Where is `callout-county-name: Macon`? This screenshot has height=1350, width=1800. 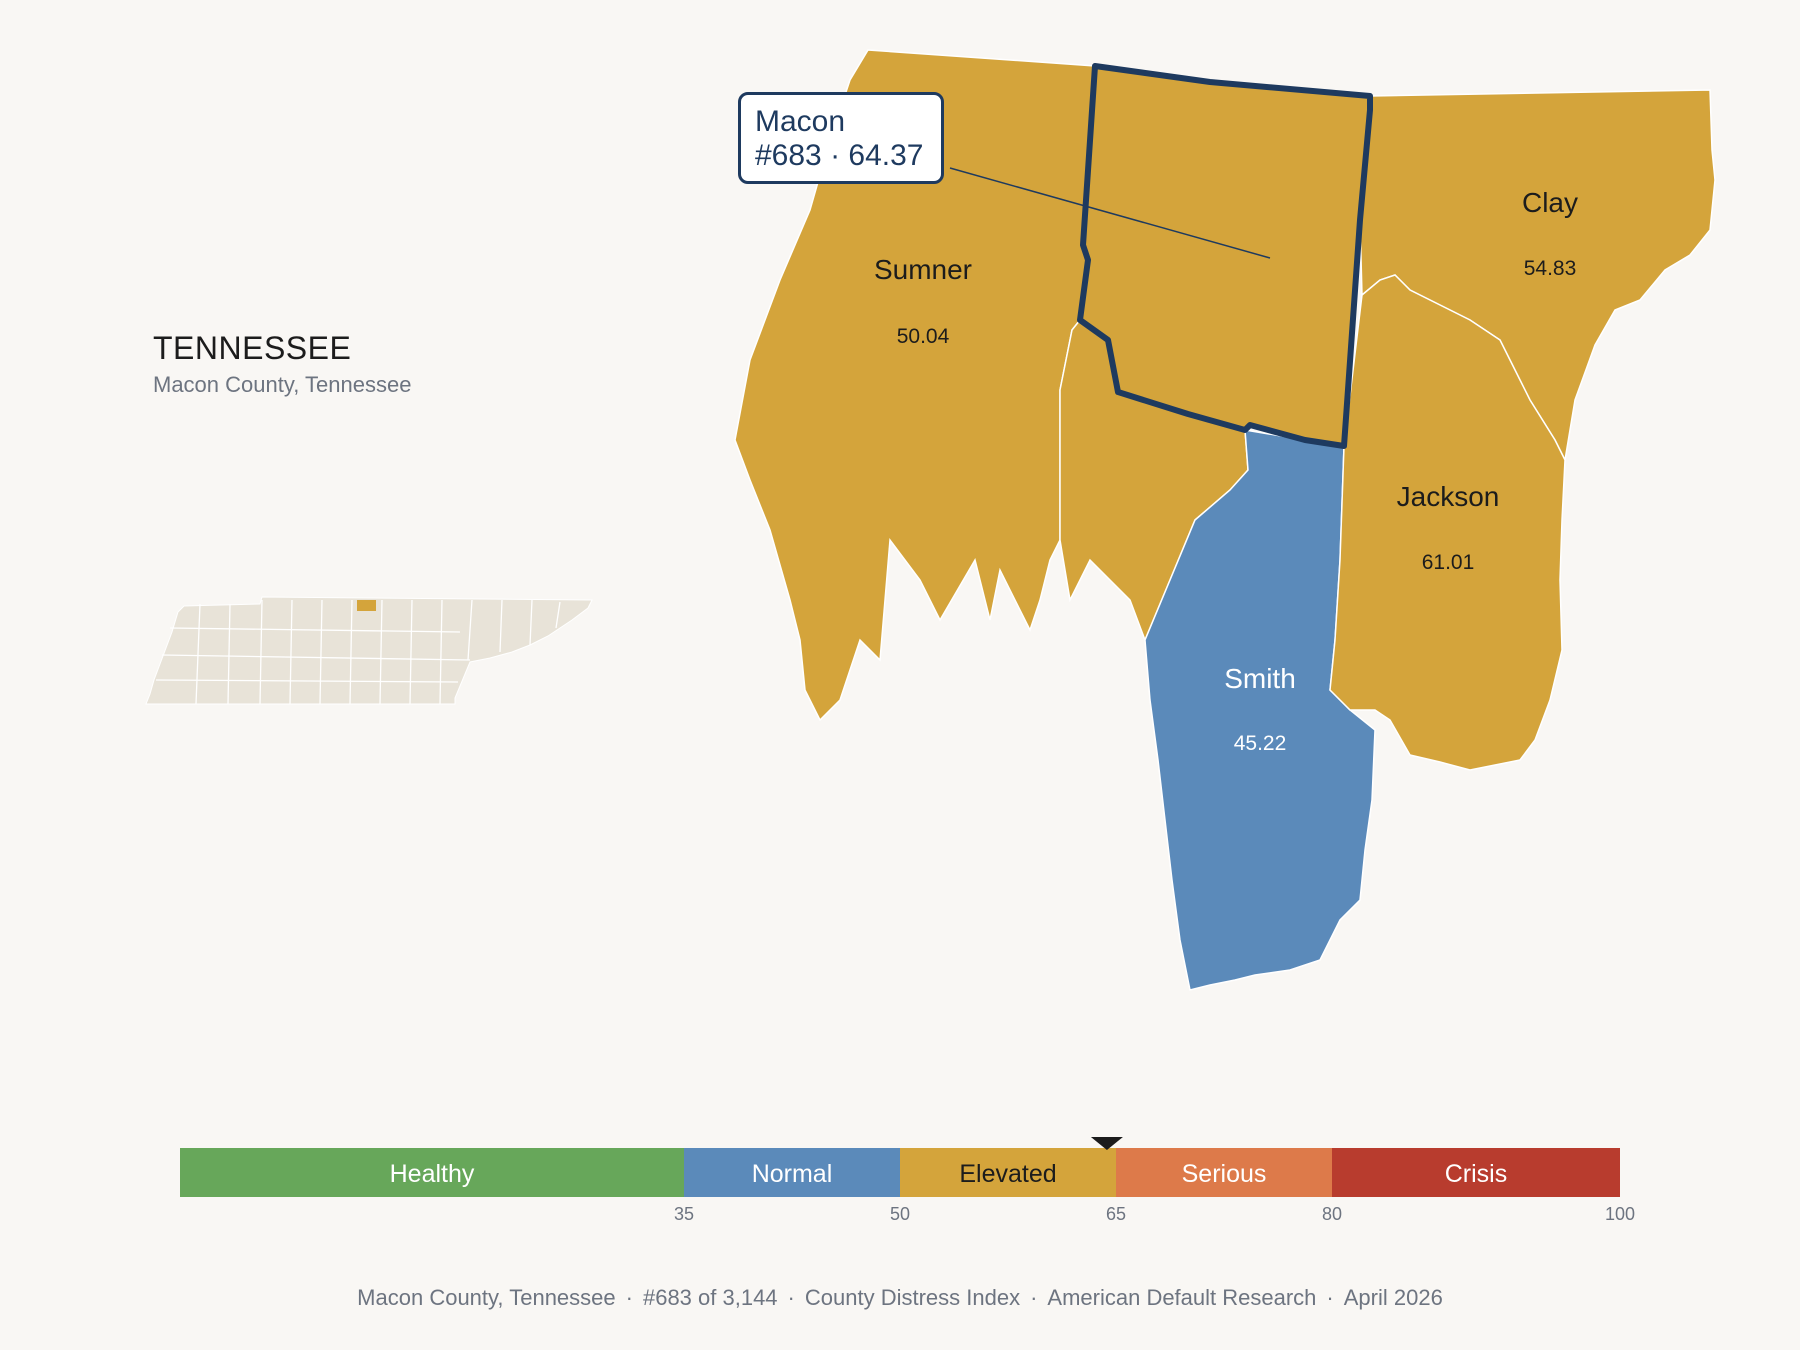
callout-county-name: Macon is located at coordinates (800, 121).